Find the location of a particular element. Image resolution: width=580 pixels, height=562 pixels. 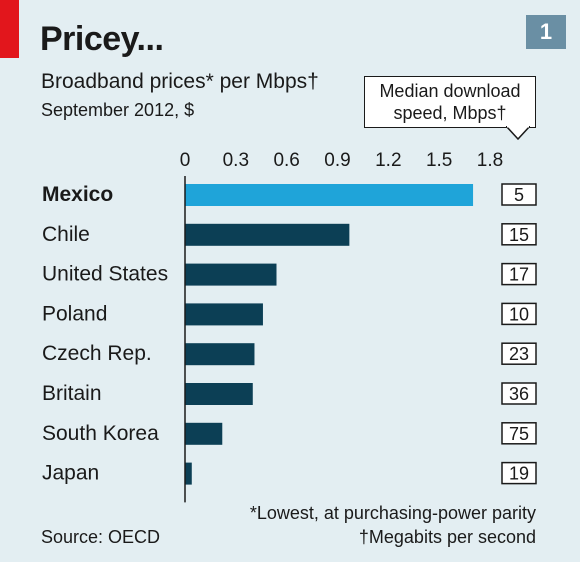

x-tick-label: 1.2 is located at coordinates (388, 160).